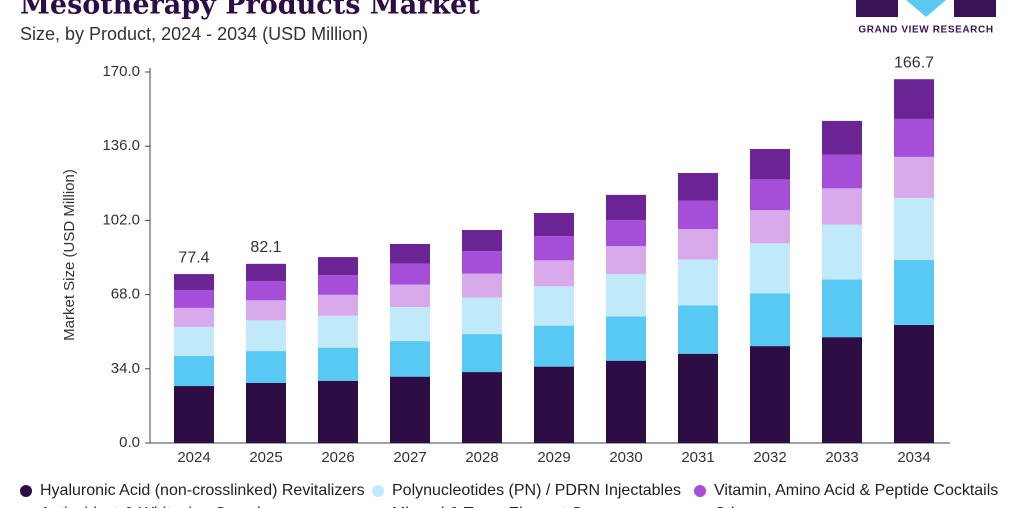 This screenshot has height=508, width=1025. I want to click on legend-label: Antioxidant & Whitening Complexes, so click(167, 506).